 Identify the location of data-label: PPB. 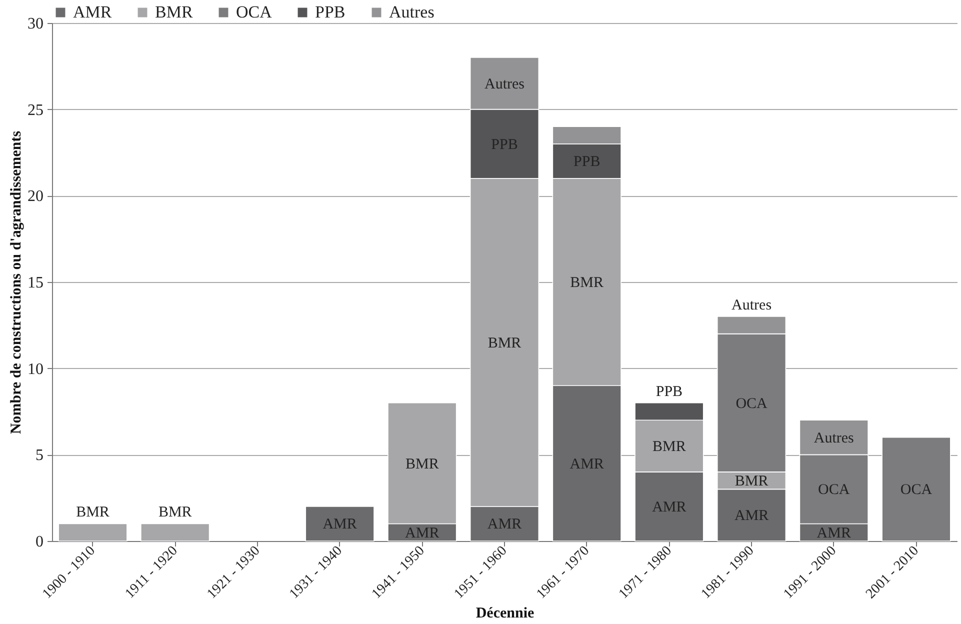
(669, 392).